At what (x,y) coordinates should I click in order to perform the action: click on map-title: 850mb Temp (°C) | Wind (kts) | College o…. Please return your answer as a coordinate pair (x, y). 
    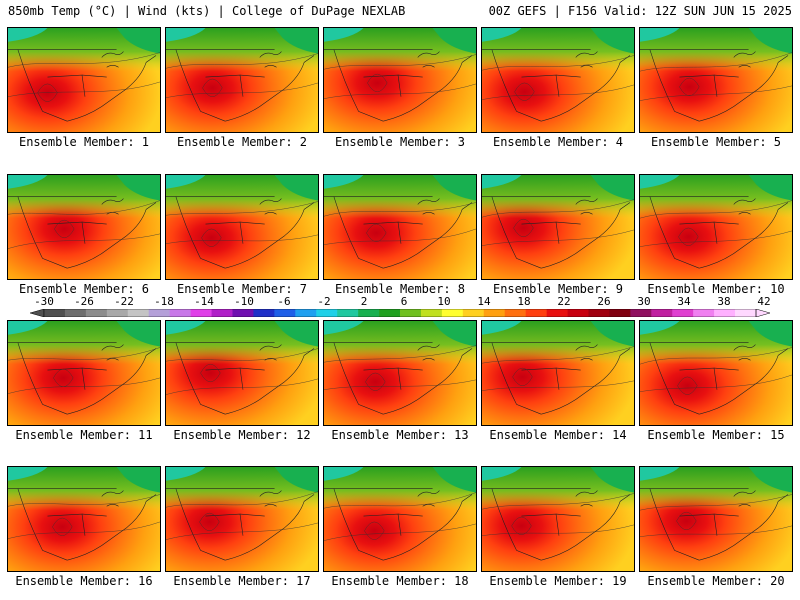
    Looking at the image, I should click on (207, 11).